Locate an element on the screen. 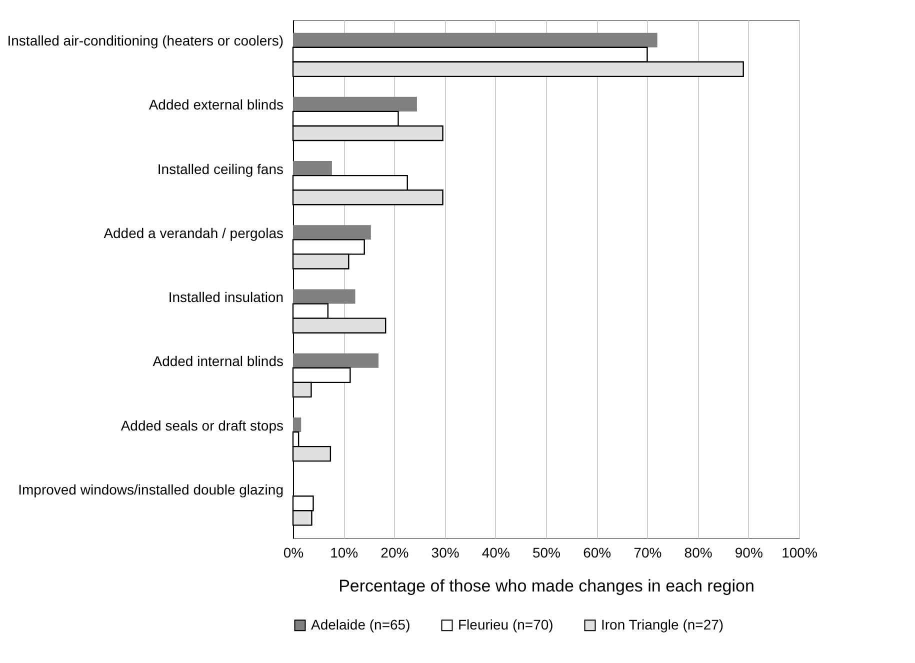 The height and width of the screenshot is (663, 915). x-tick-label: 100% is located at coordinates (800, 552).